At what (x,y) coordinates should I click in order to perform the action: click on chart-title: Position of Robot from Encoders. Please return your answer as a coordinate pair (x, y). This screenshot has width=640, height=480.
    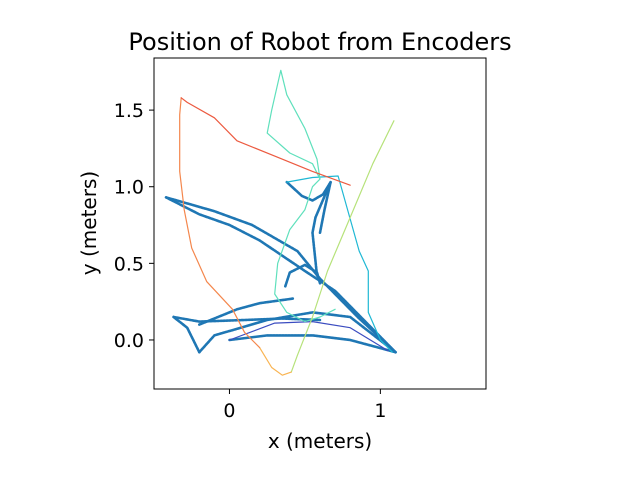
    Looking at the image, I should click on (319, 42).